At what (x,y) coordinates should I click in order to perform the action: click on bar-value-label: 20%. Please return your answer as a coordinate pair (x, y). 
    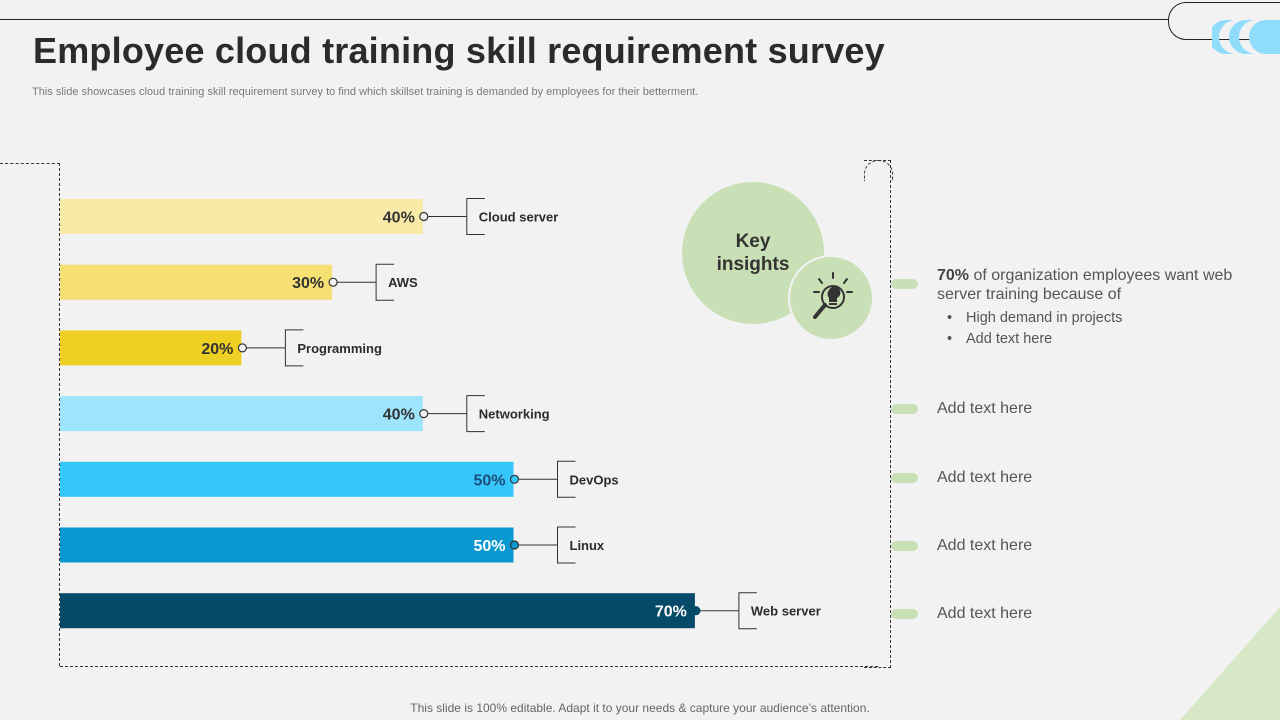
    Looking at the image, I should click on (217, 349).